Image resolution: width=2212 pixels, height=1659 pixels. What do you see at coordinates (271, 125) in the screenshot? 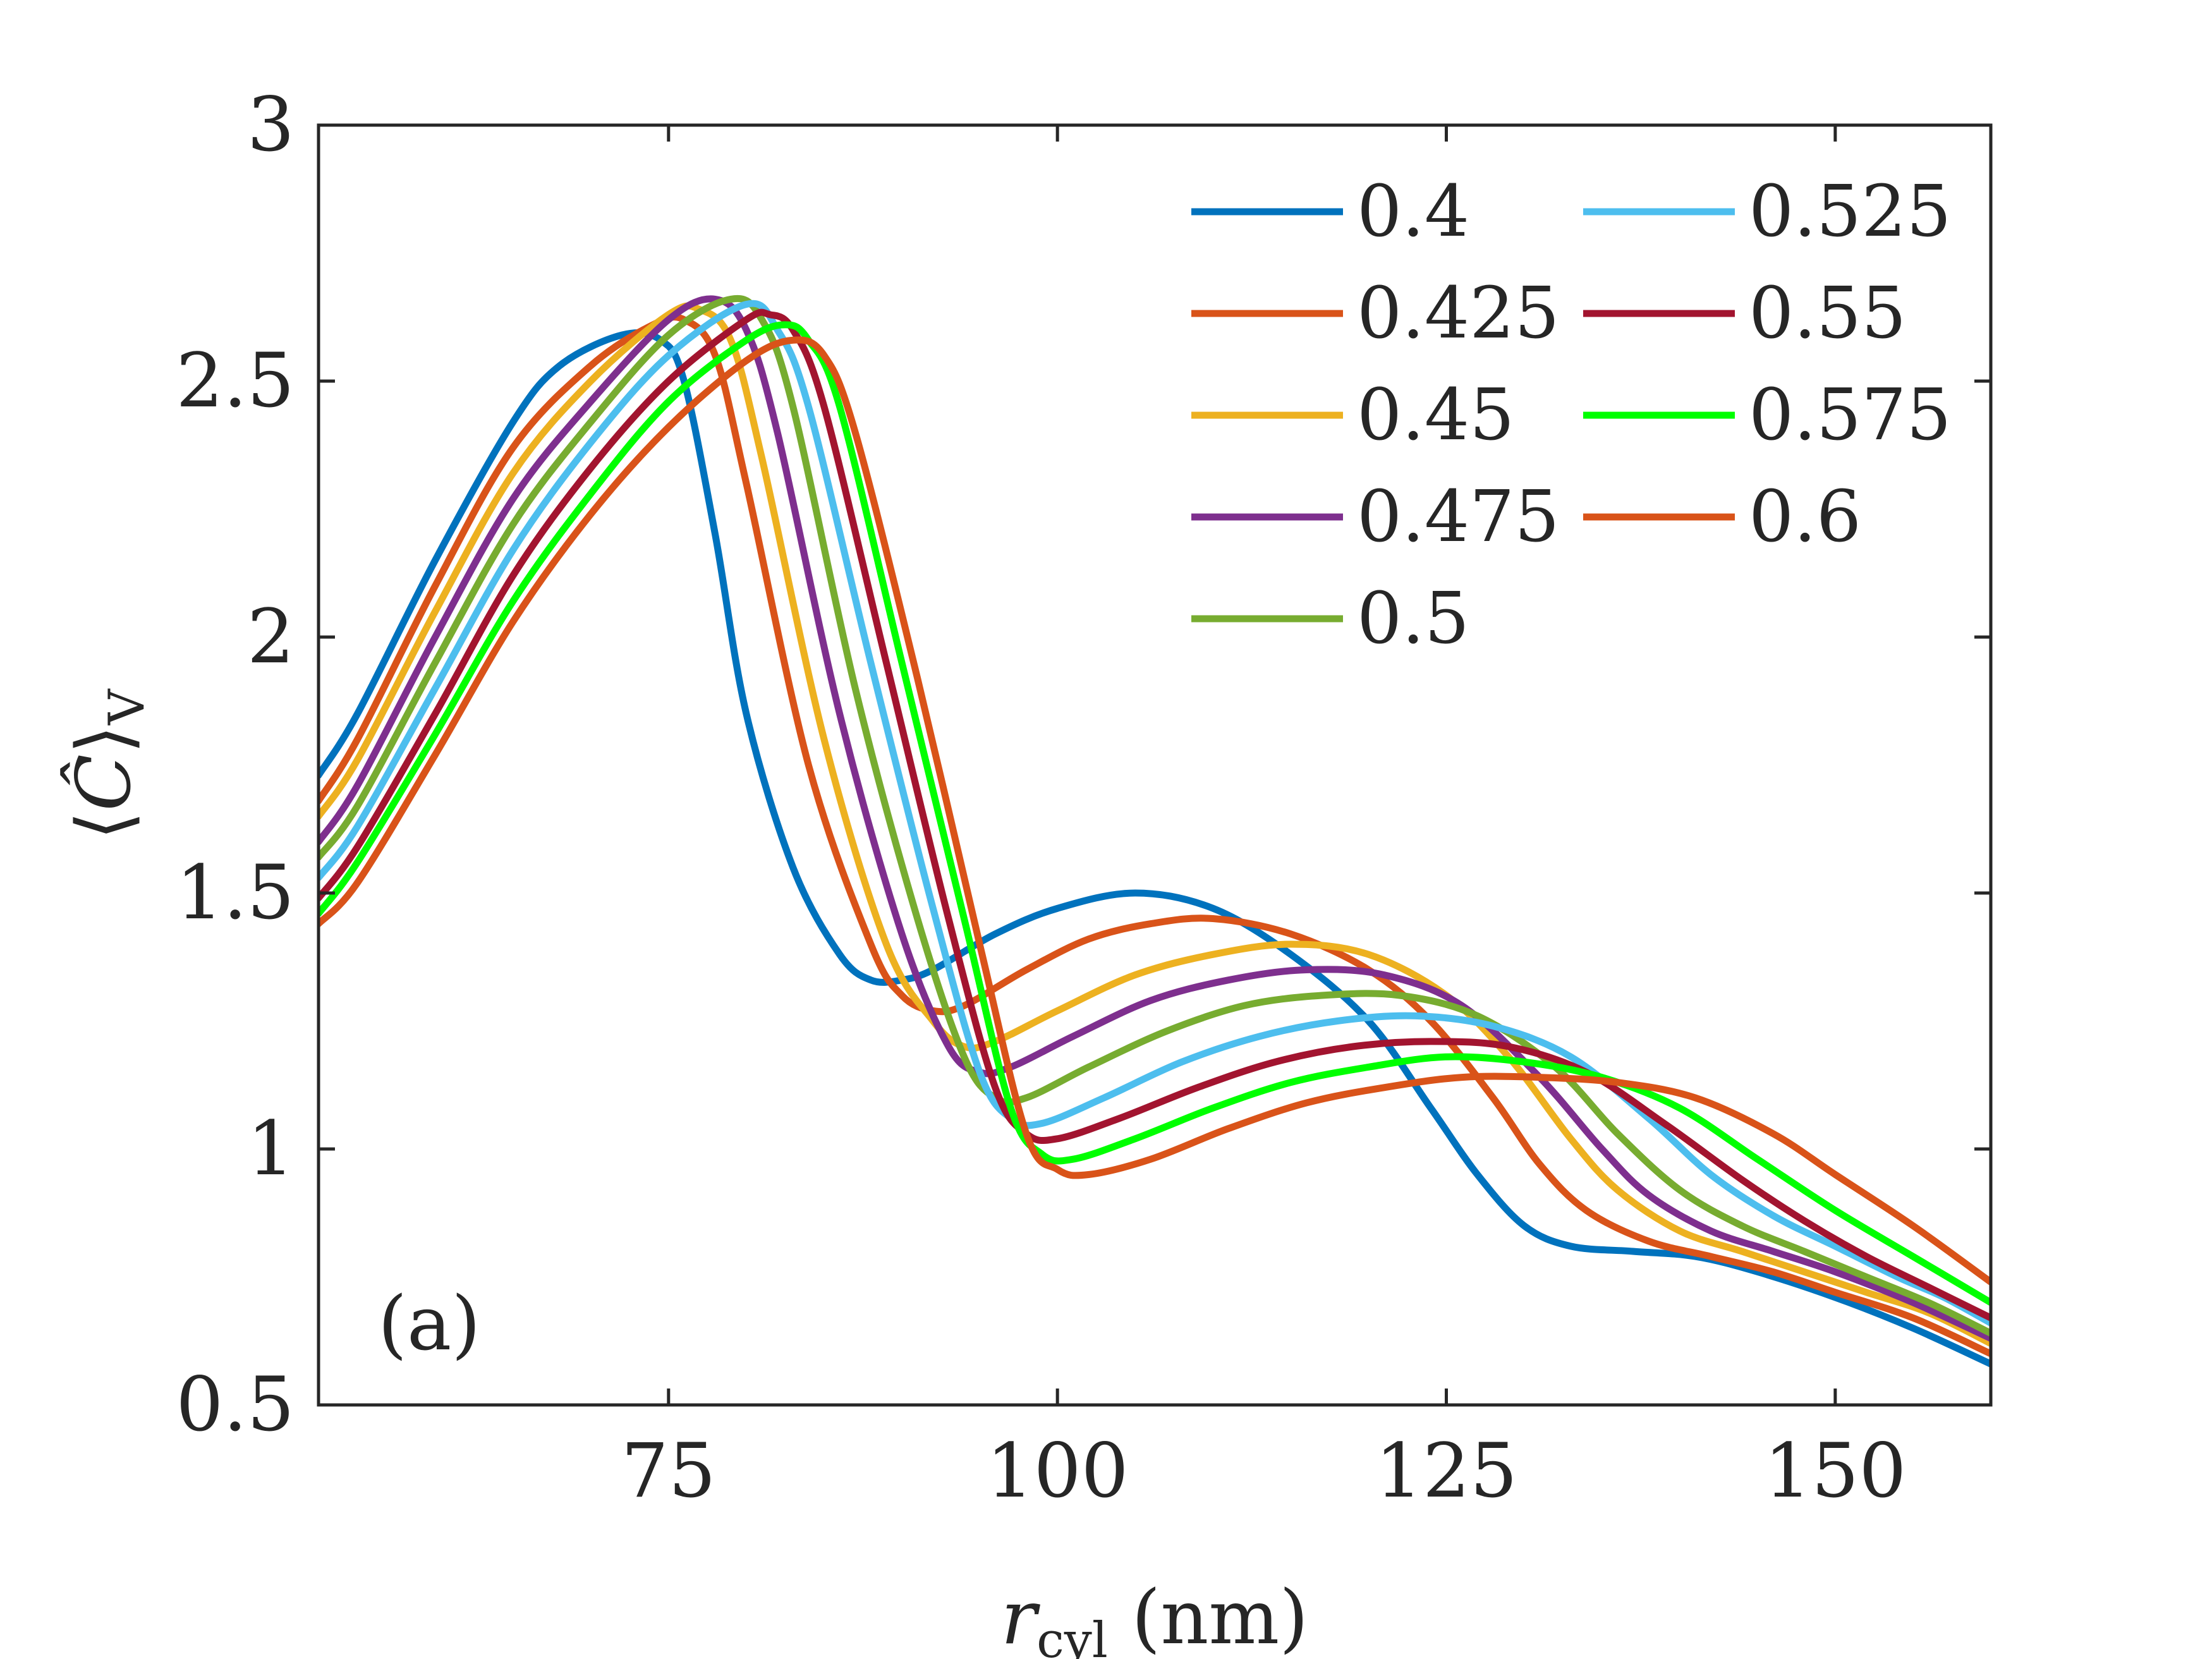
I see `y-tick-label: 3` at bounding box center [271, 125].